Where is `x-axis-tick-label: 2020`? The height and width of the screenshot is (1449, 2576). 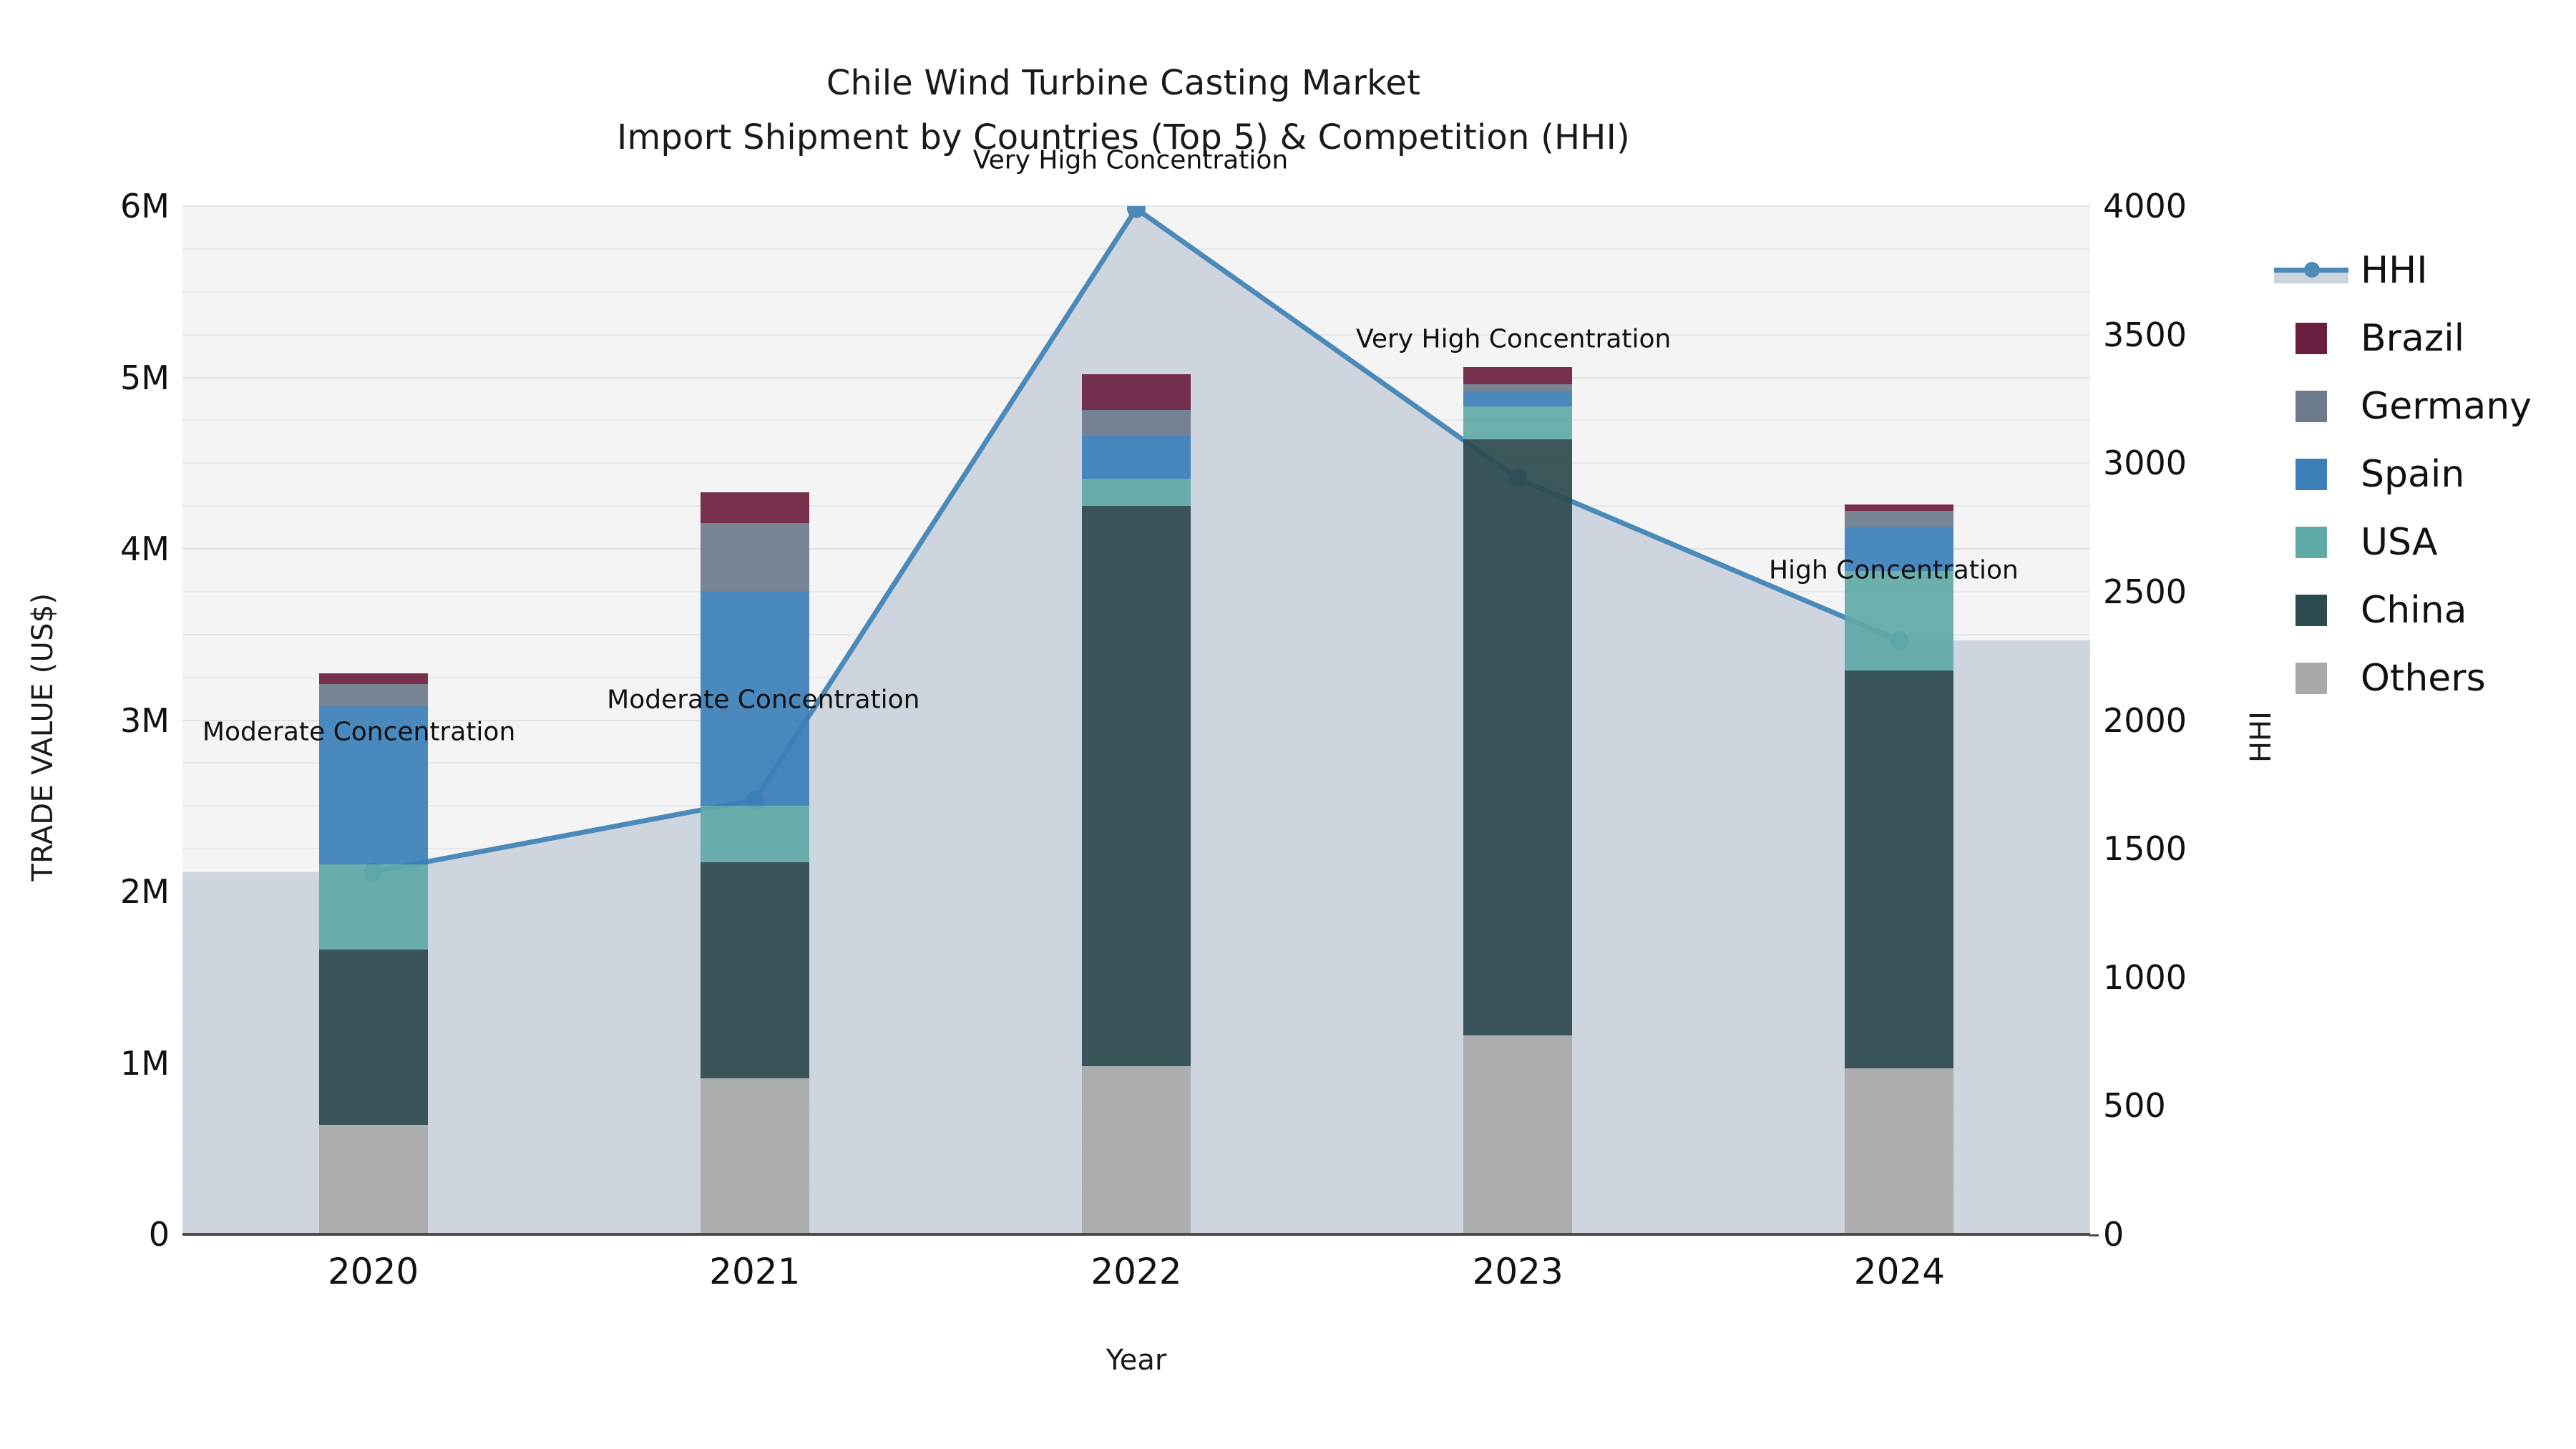
x-axis-tick-label: 2020 is located at coordinates (373, 1271).